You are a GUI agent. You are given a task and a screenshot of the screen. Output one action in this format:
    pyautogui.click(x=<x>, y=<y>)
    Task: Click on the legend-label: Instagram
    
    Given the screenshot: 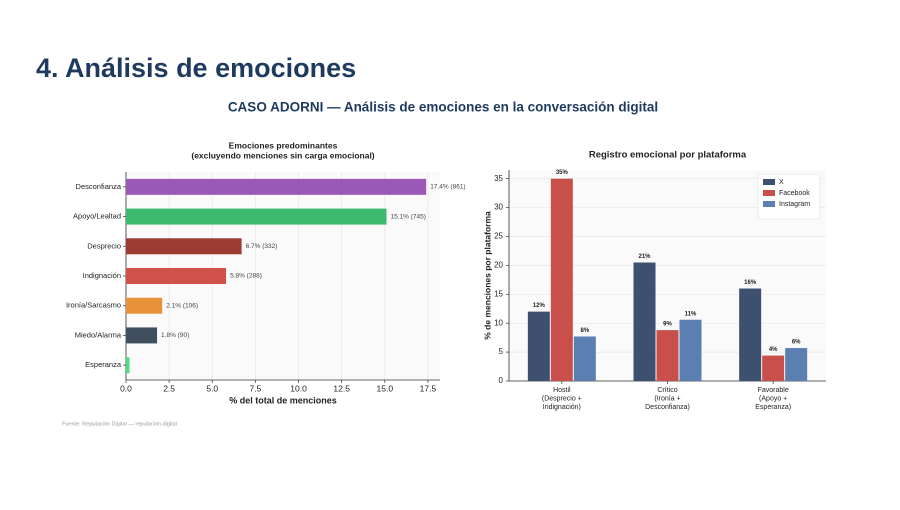 What is the action you would take?
    pyautogui.click(x=794, y=204)
    